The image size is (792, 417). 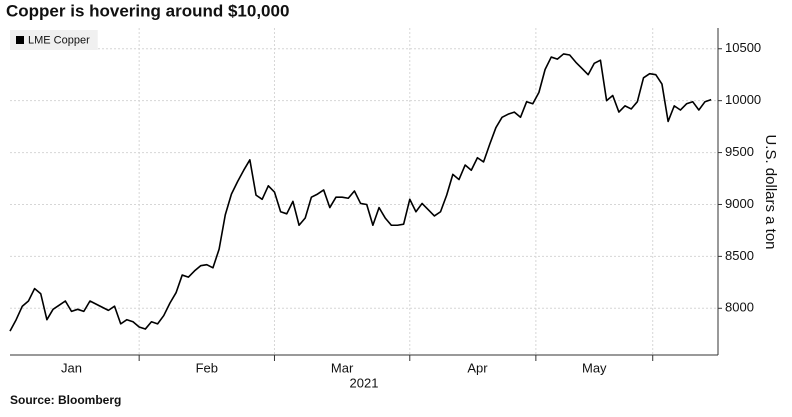 I want to click on x-tick-label: Mar, so click(x=342, y=367).